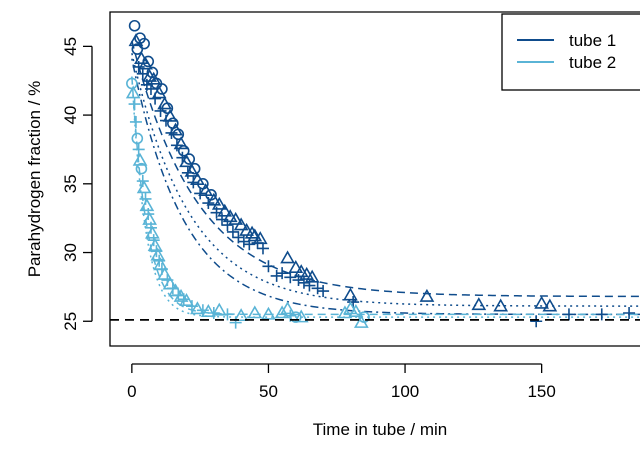  I want to click on x-tick-label: 50, so click(268, 391).